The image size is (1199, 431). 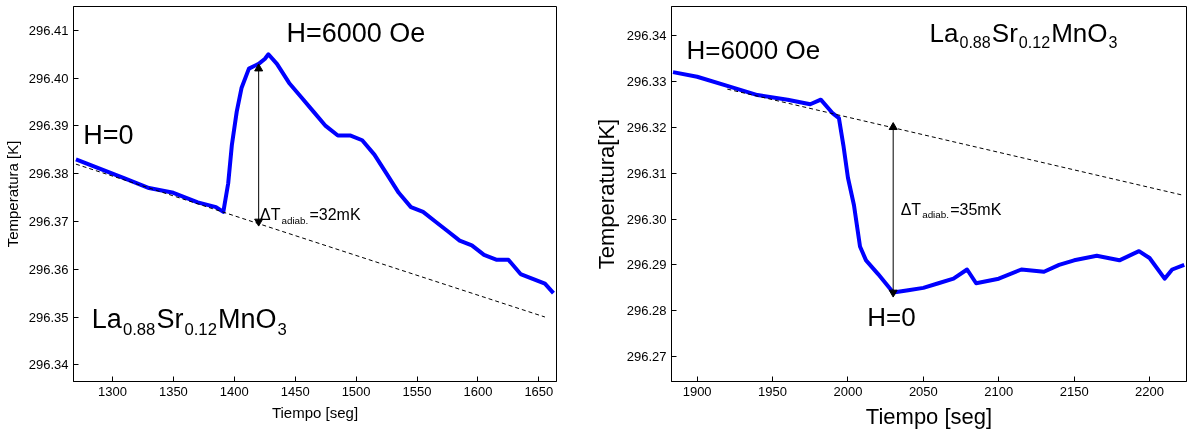 What do you see at coordinates (295, 391) in the screenshot?
I see `x-tick-label: 1450` at bounding box center [295, 391].